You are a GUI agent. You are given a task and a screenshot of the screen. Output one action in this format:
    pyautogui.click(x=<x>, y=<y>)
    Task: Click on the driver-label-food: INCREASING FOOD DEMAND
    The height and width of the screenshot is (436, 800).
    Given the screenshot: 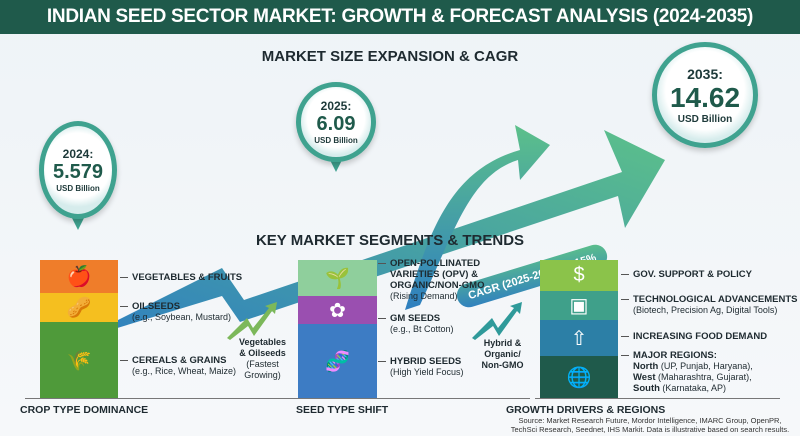 What is the action you would take?
    pyautogui.click(x=694, y=336)
    